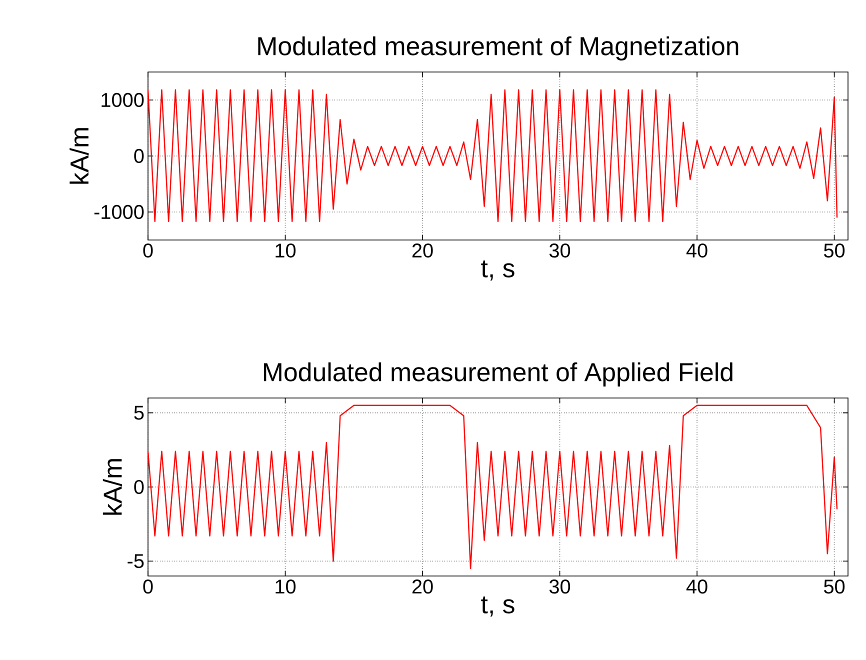 This screenshot has width=866, height=660. I want to click on chart-title: Modulated measurement of Applied Field, so click(498, 374).